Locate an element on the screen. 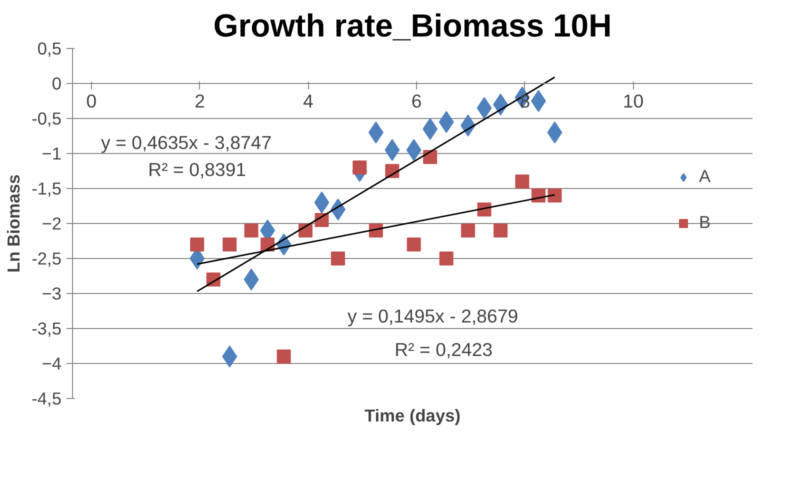 Image resolution: width=804 pixels, height=494 pixels. x-tick-label: 0 is located at coordinates (91, 101).